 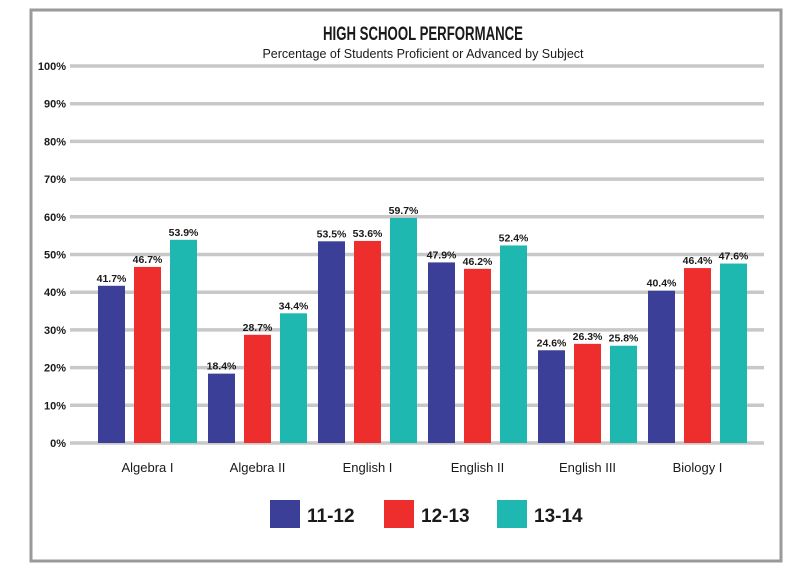 I want to click on bar-value-label: 40.4%, so click(x=662, y=284).